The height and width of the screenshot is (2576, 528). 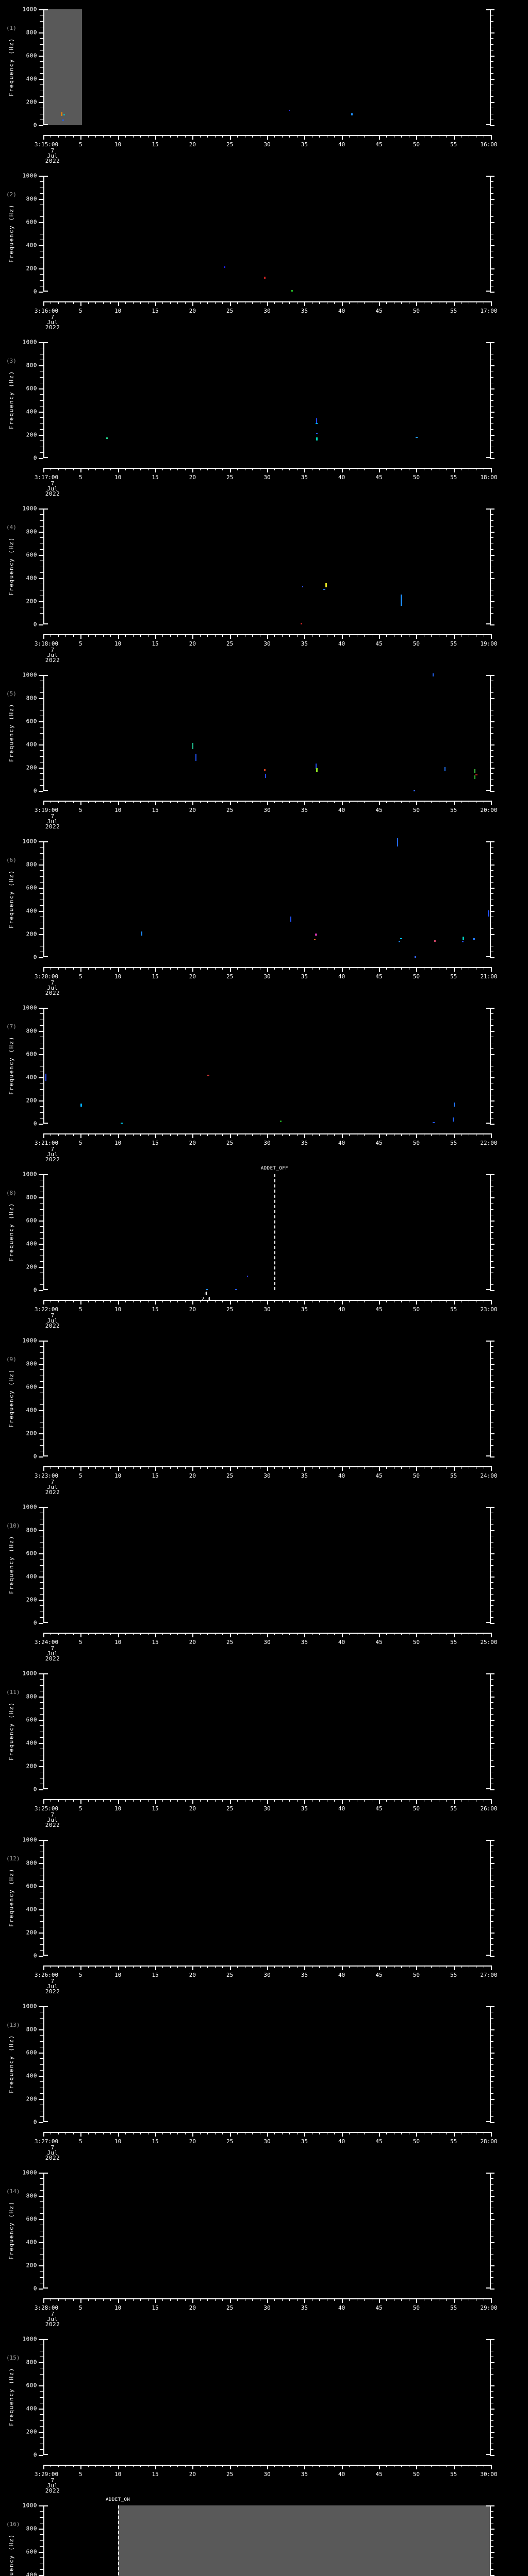 What do you see at coordinates (489, 2307) in the screenshot?
I see `x-axis-end-label: 29:00` at bounding box center [489, 2307].